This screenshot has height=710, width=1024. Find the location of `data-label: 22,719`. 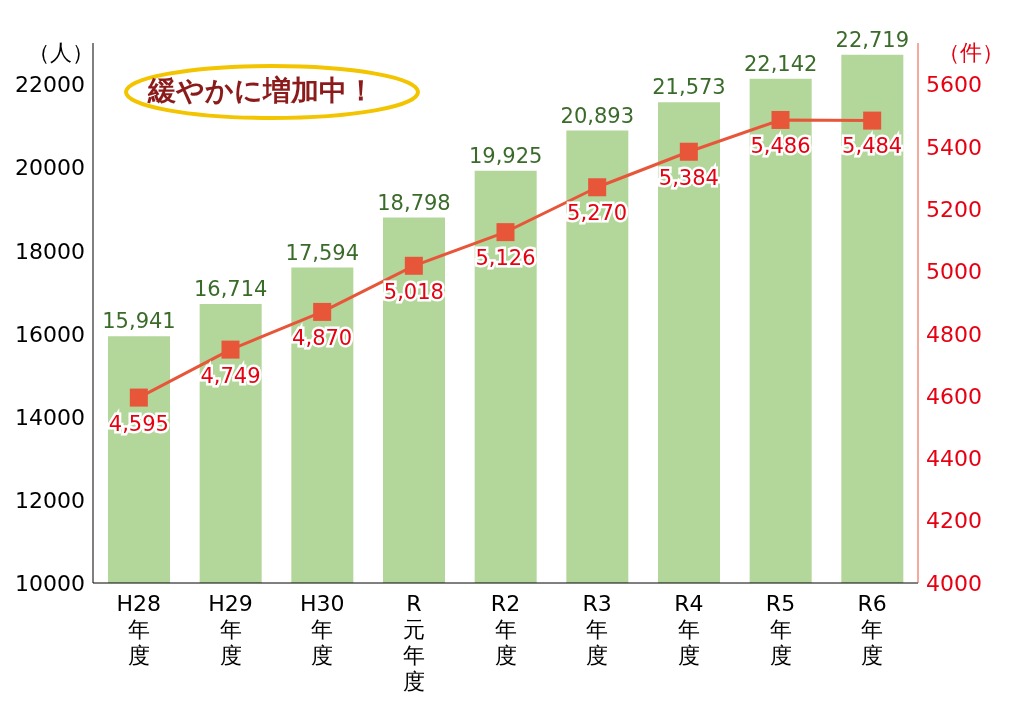

data-label: 22,719 is located at coordinates (872, 39).